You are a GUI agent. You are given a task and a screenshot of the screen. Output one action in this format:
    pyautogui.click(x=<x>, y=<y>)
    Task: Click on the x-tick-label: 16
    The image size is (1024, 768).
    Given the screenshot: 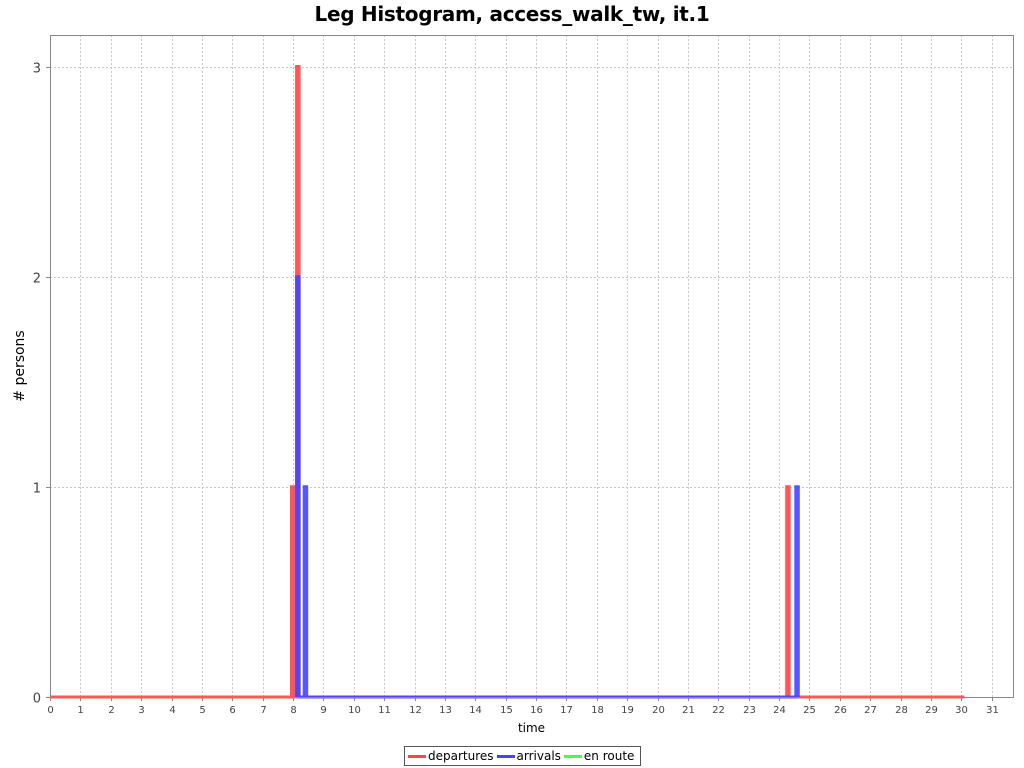 What is the action you would take?
    pyautogui.click(x=536, y=710)
    